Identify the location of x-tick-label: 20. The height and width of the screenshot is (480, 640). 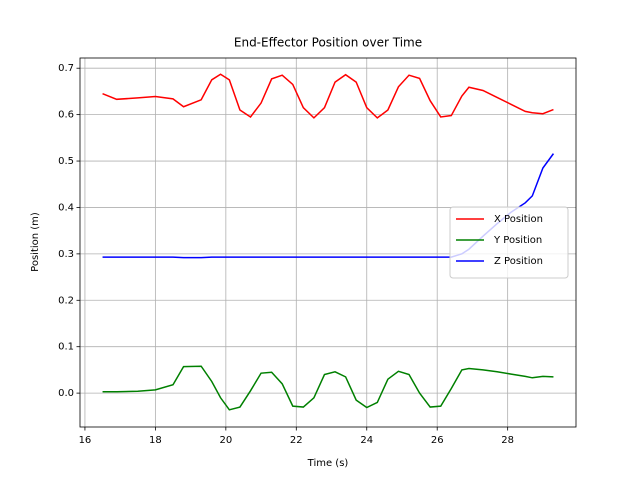
(225, 440).